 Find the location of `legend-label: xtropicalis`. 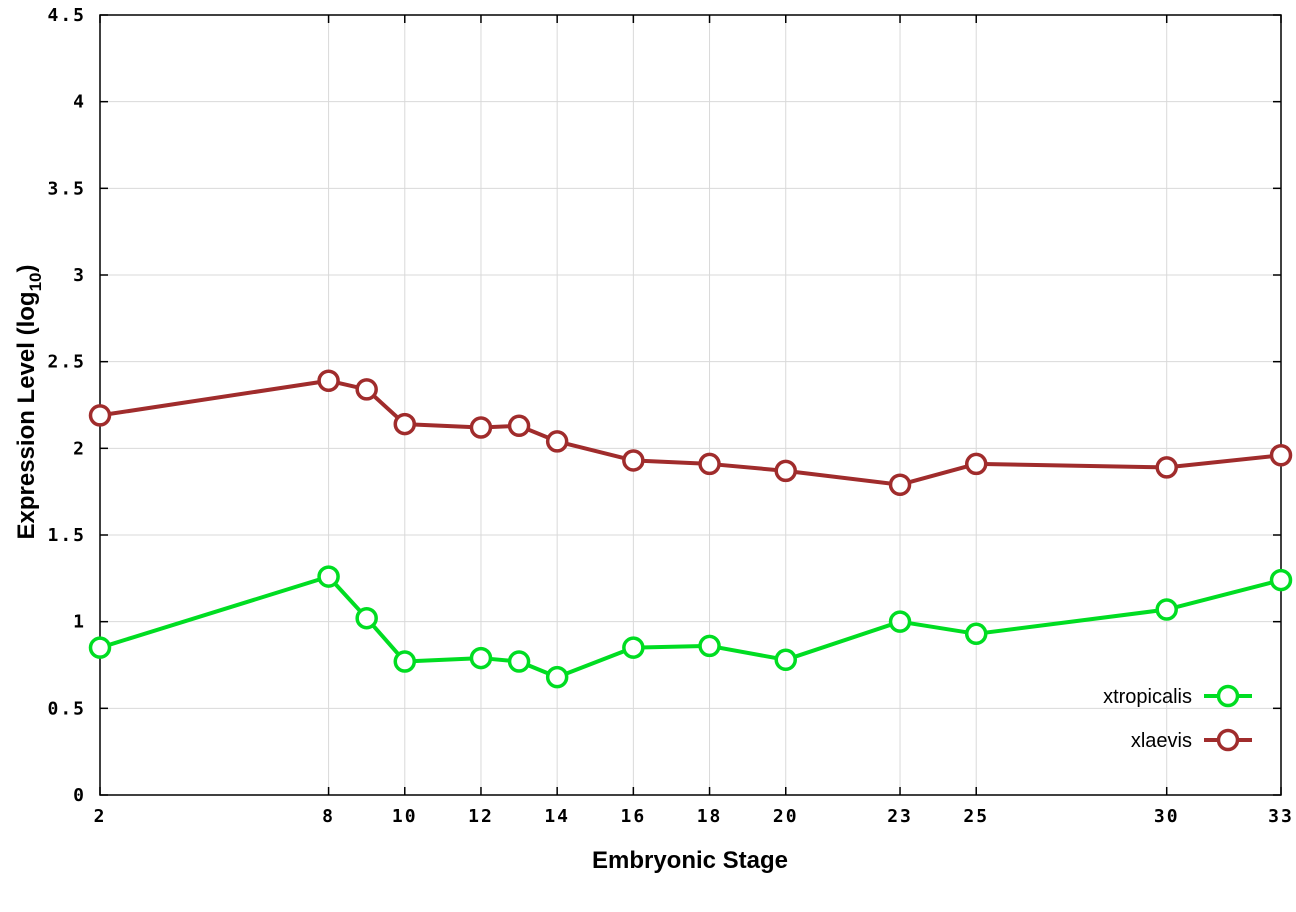

legend-label: xtropicalis is located at coordinates (1147, 697).